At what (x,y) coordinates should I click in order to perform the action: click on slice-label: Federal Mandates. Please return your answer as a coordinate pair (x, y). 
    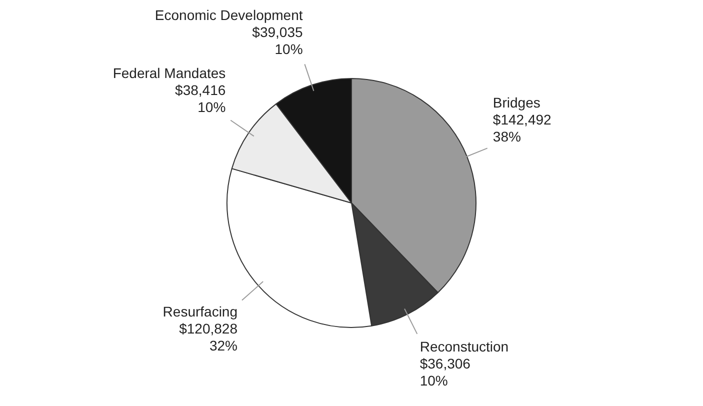
    Looking at the image, I should click on (169, 73).